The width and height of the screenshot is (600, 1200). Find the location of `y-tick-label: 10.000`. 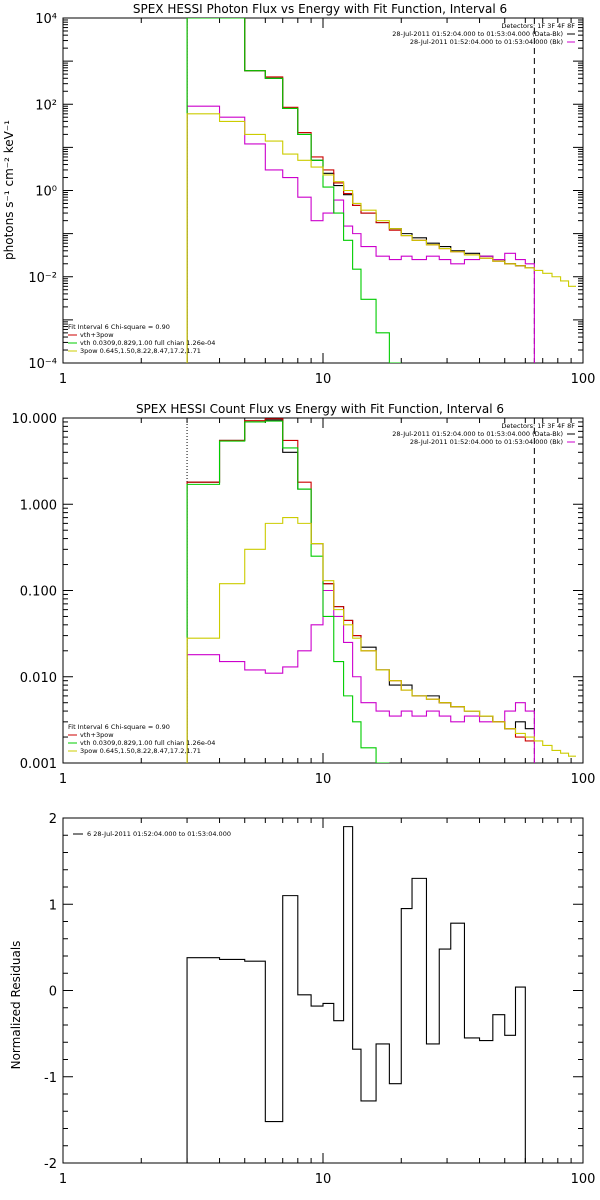

y-tick-label: 10.000 is located at coordinates (35, 419).